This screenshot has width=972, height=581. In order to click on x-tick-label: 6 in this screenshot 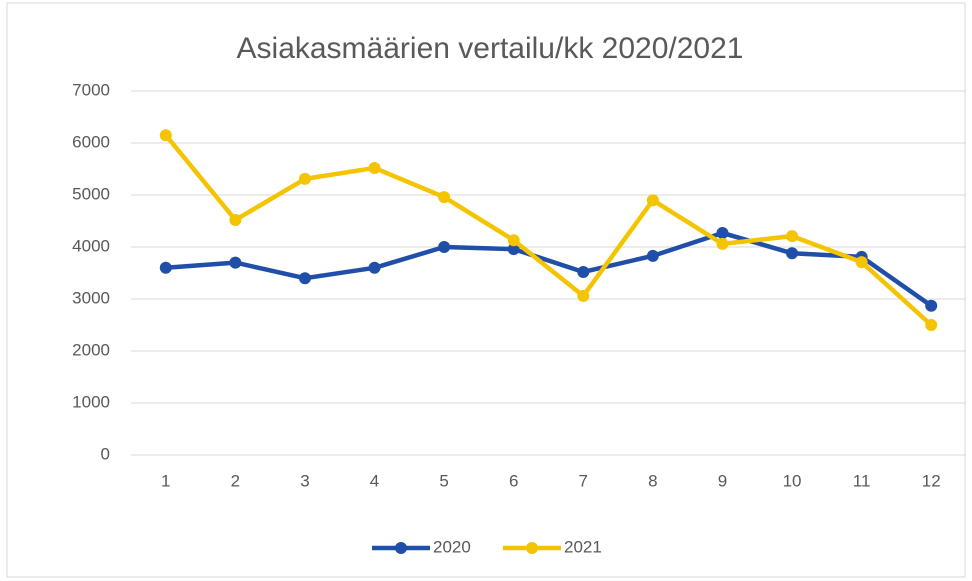, I will do `click(513, 480)`.